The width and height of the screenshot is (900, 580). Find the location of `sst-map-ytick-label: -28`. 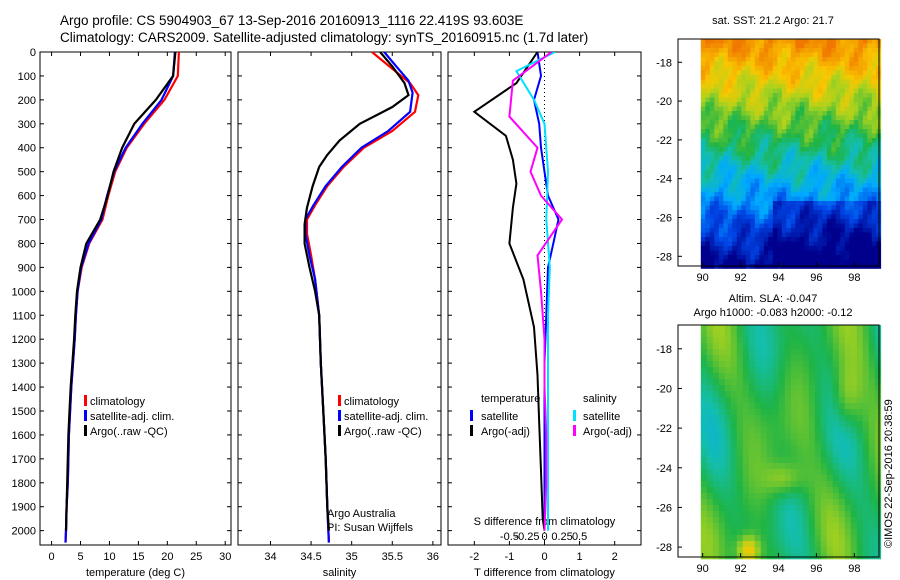

sst-map-ytick-label: -28 is located at coordinates (664, 257).